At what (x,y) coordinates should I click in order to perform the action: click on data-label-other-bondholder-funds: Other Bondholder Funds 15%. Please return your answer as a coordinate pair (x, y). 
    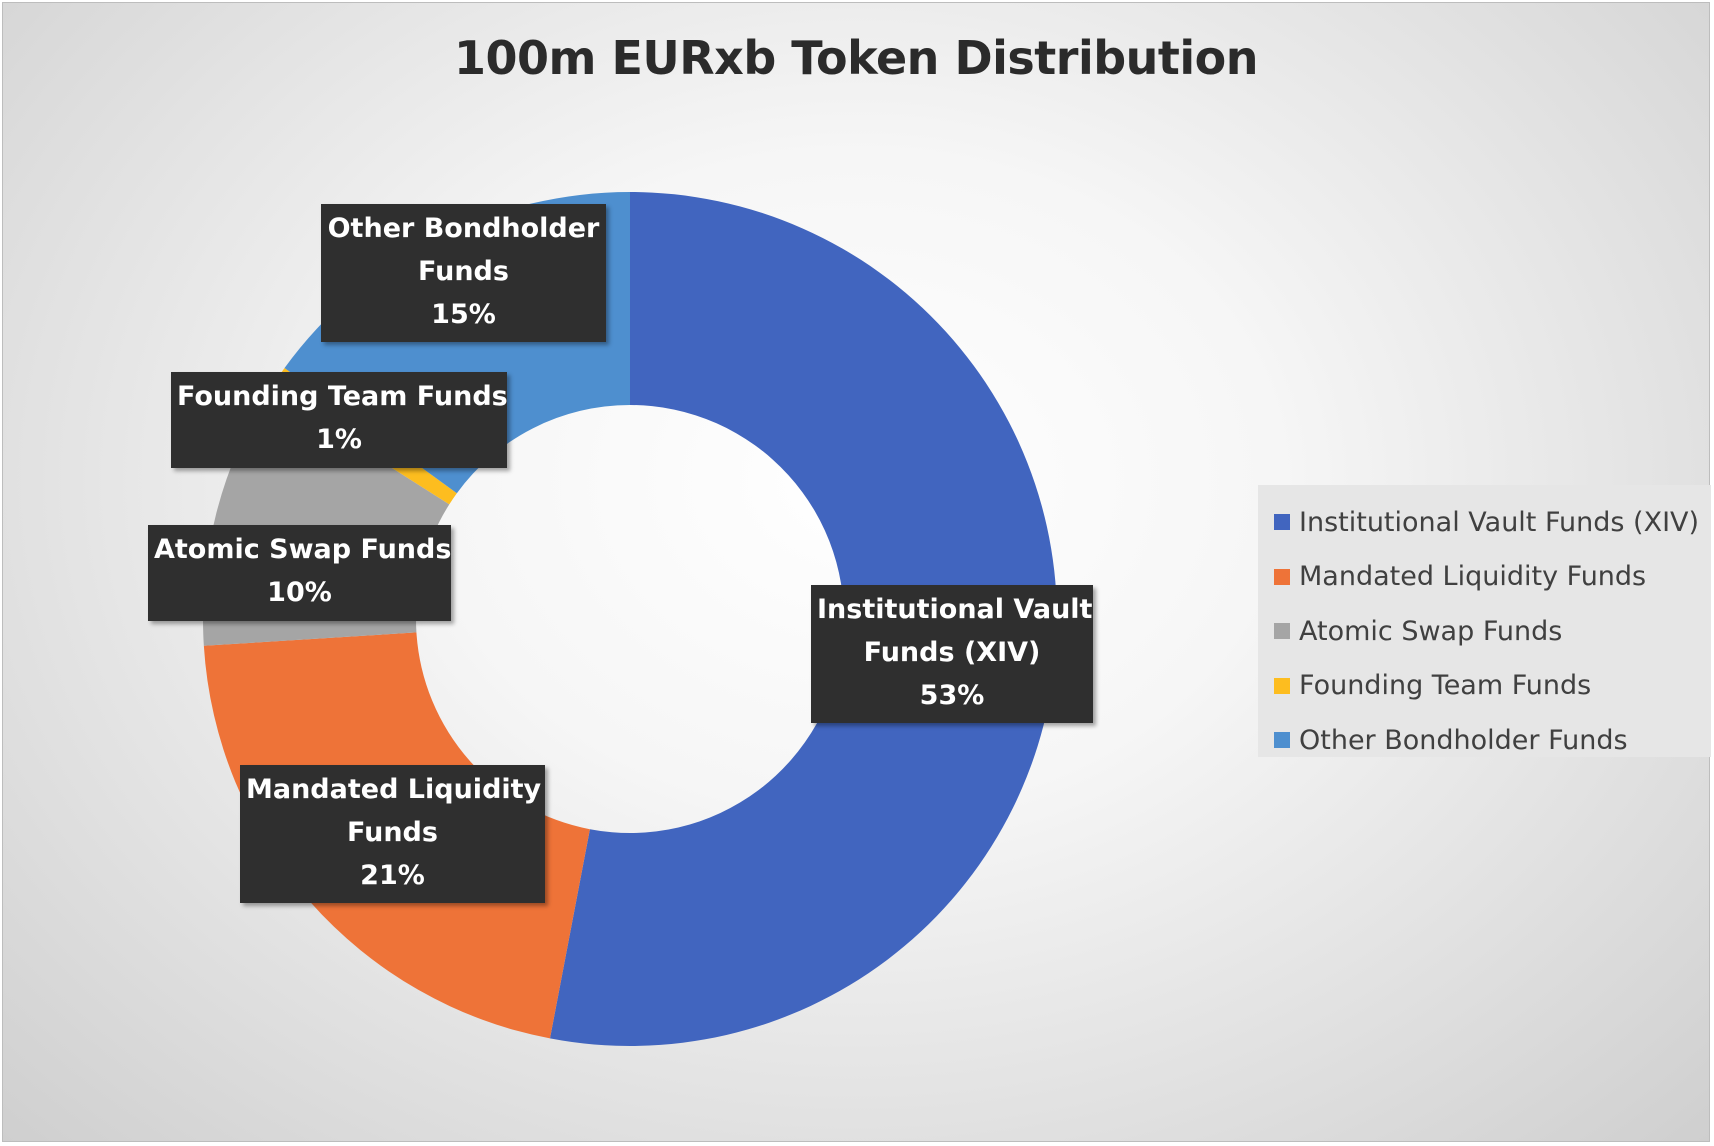
    Looking at the image, I should click on (463, 273).